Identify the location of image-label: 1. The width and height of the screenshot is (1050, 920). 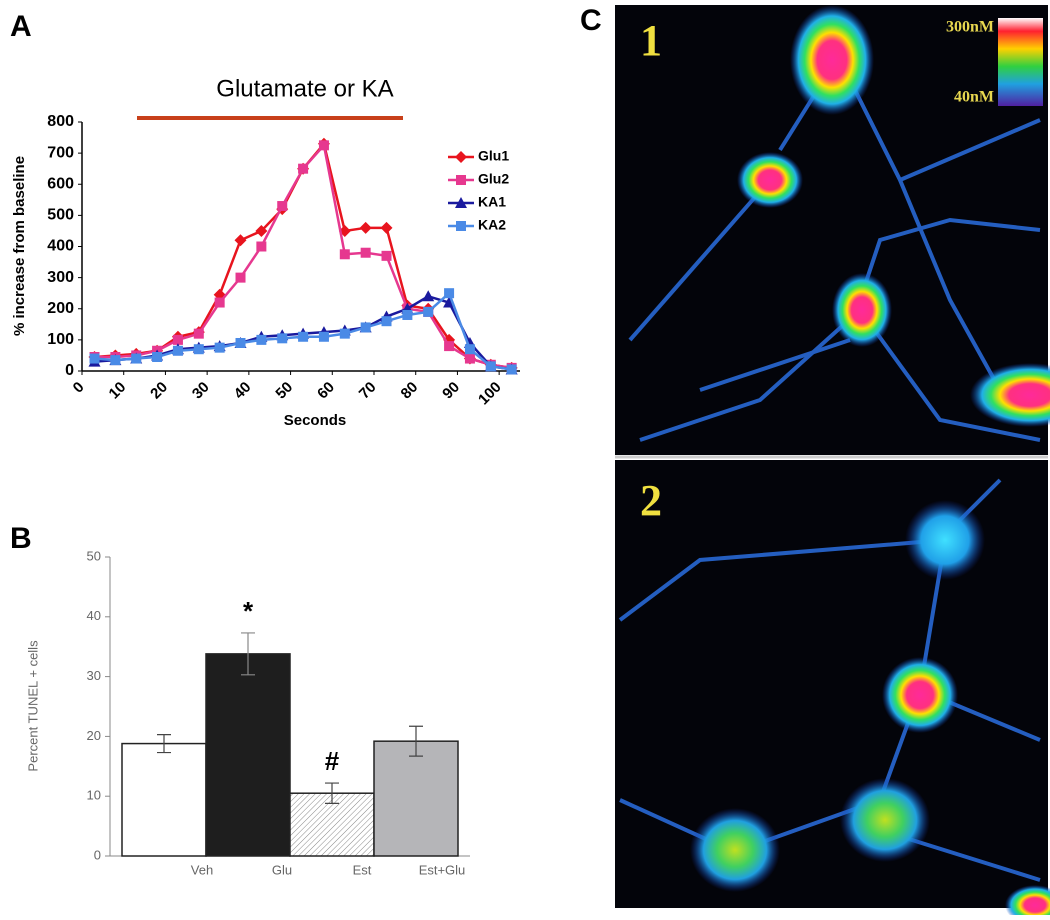
(651, 40).